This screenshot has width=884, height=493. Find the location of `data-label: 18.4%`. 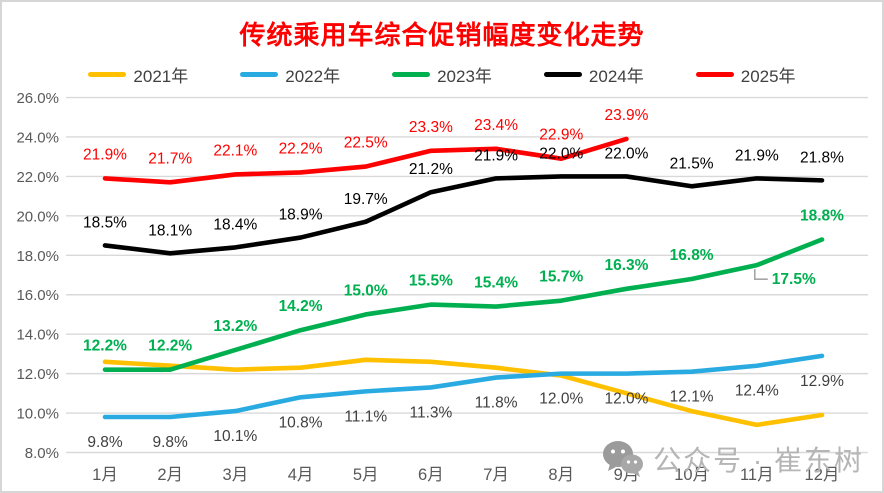

data-label: 18.4% is located at coordinates (235, 224).